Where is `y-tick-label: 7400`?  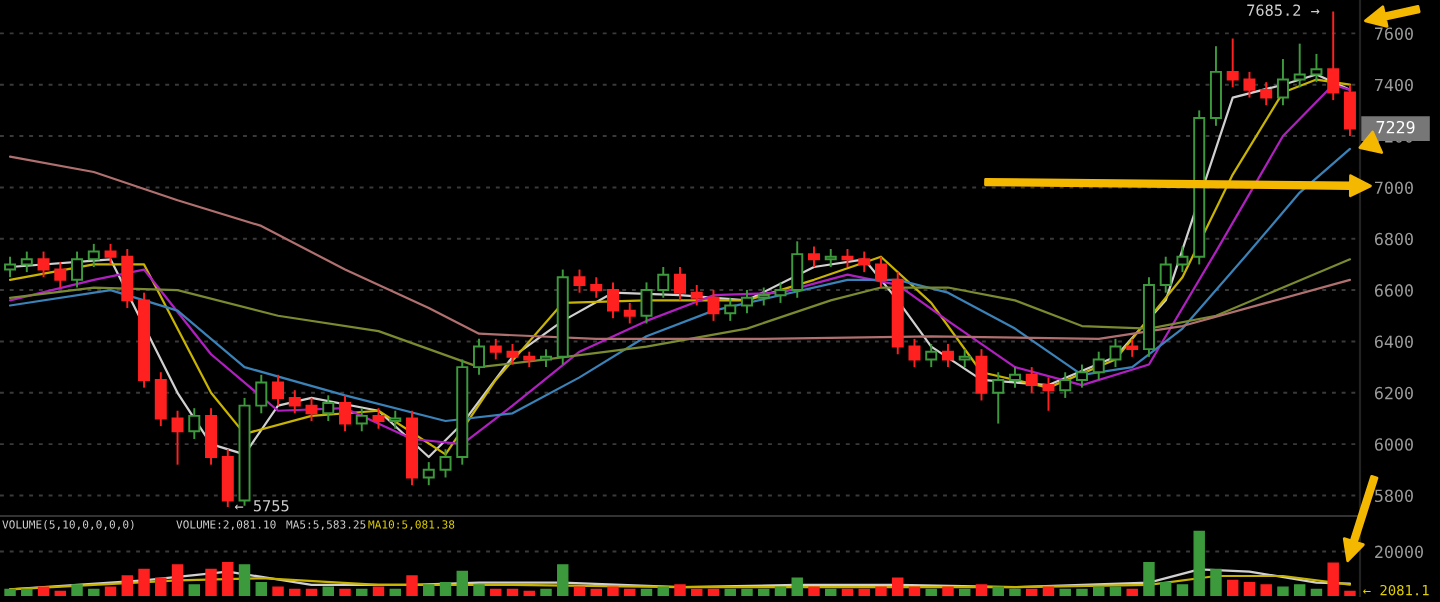 y-tick-label: 7400 is located at coordinates (1394, 85).